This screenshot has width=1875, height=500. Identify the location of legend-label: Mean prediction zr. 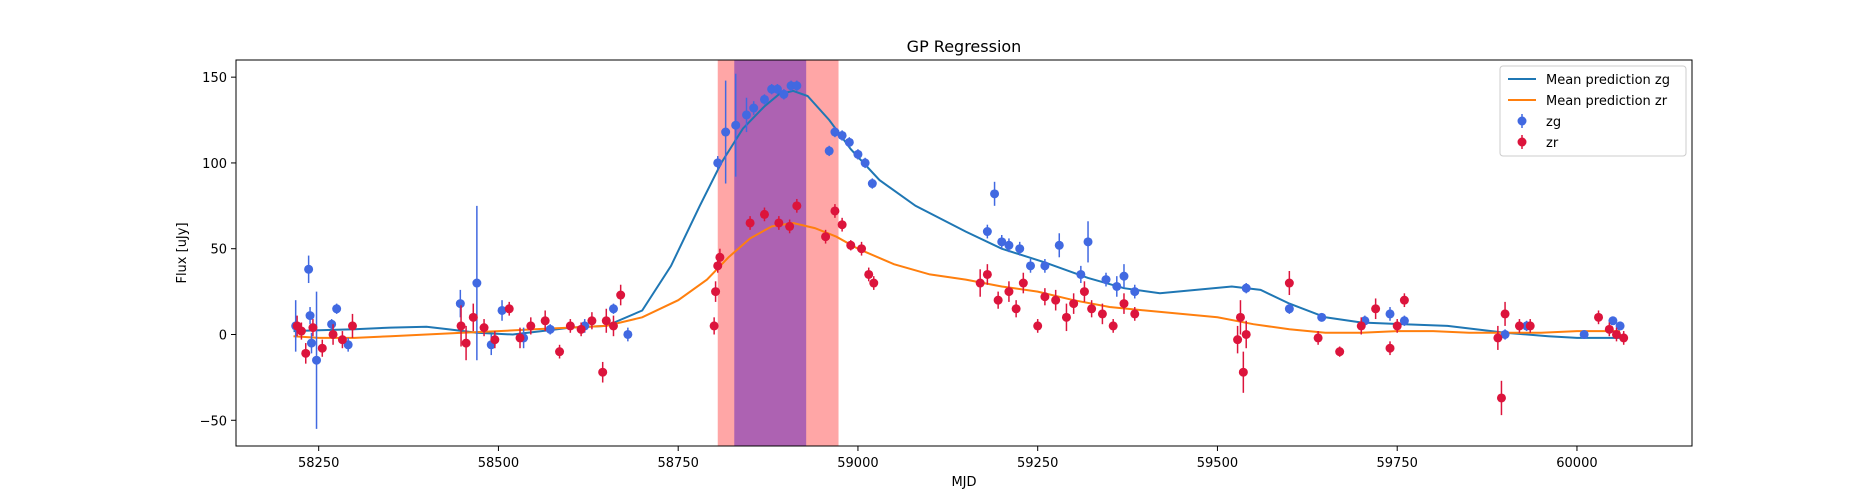
(1607, 101).